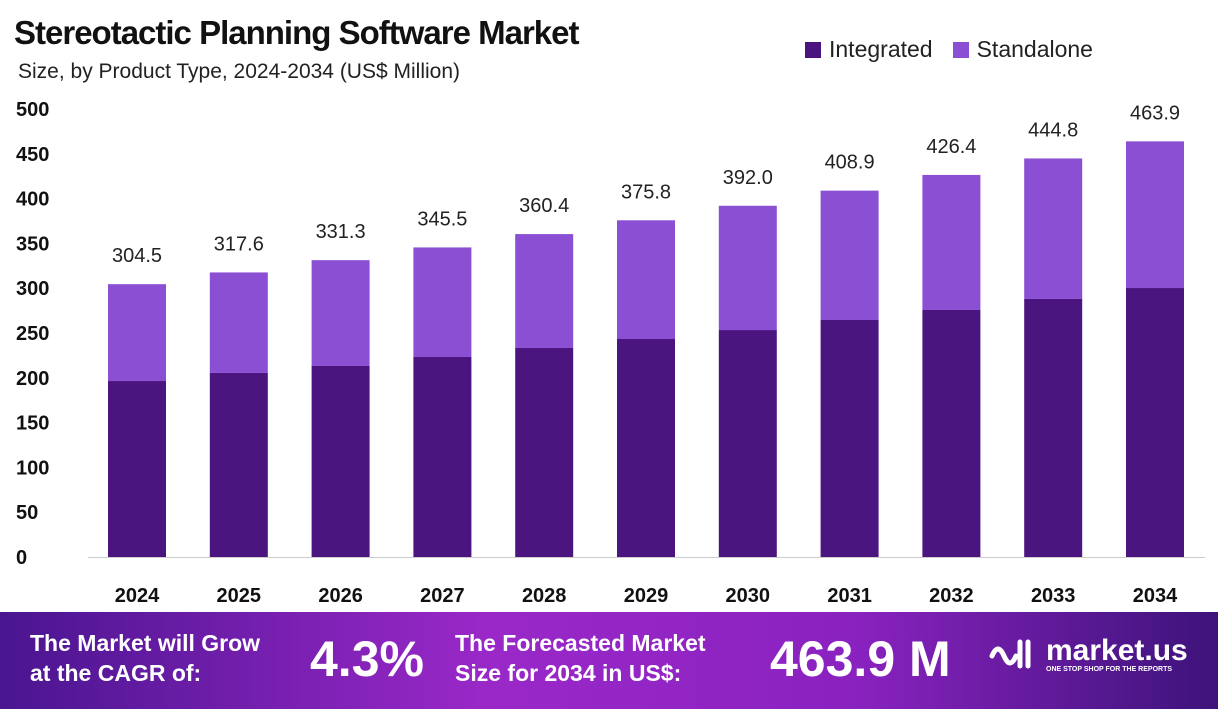  Describe the element at coordinates (340, 596) in the screenshot. I see `x-tick-label: 2026` at that location.